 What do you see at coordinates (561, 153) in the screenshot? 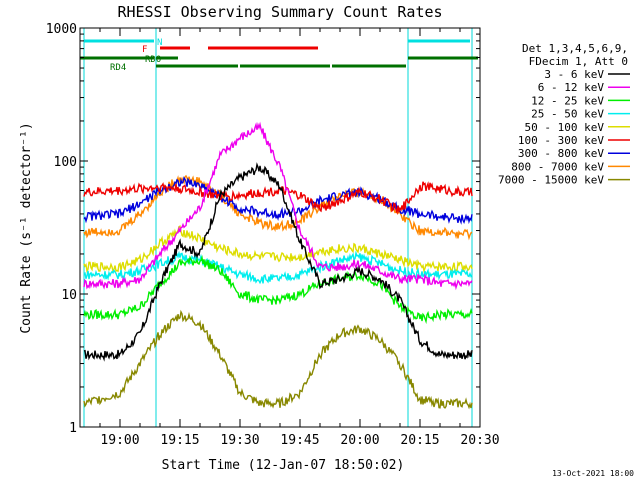
I see `legend-entry-label: 300 - 800 keV` at bounding box center [561, 153].